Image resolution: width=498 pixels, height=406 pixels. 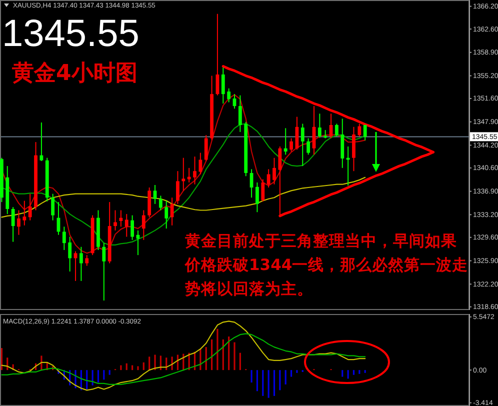 I want to click on annotation: 黄金4小时图, so click(x=74, y=73).